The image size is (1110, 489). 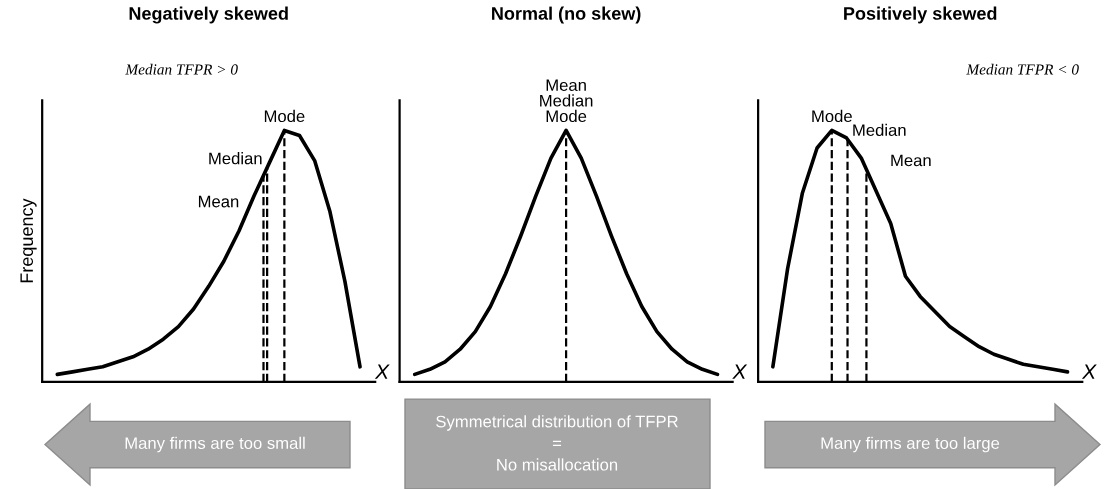 What do you see at coordinates (215, 444) in the screenshot?
I see `text: Many firms are too small` at bounding box center [215, 444].